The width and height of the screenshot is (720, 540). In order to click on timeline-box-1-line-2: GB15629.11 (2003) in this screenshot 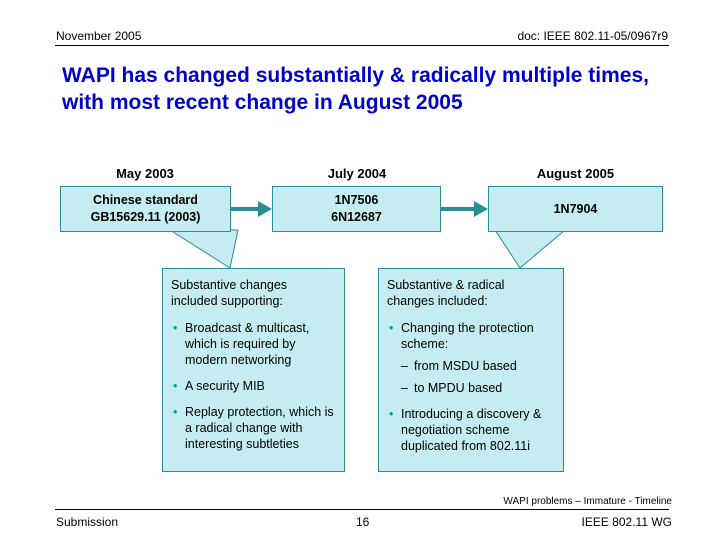, I will do `click(145, 217)`.